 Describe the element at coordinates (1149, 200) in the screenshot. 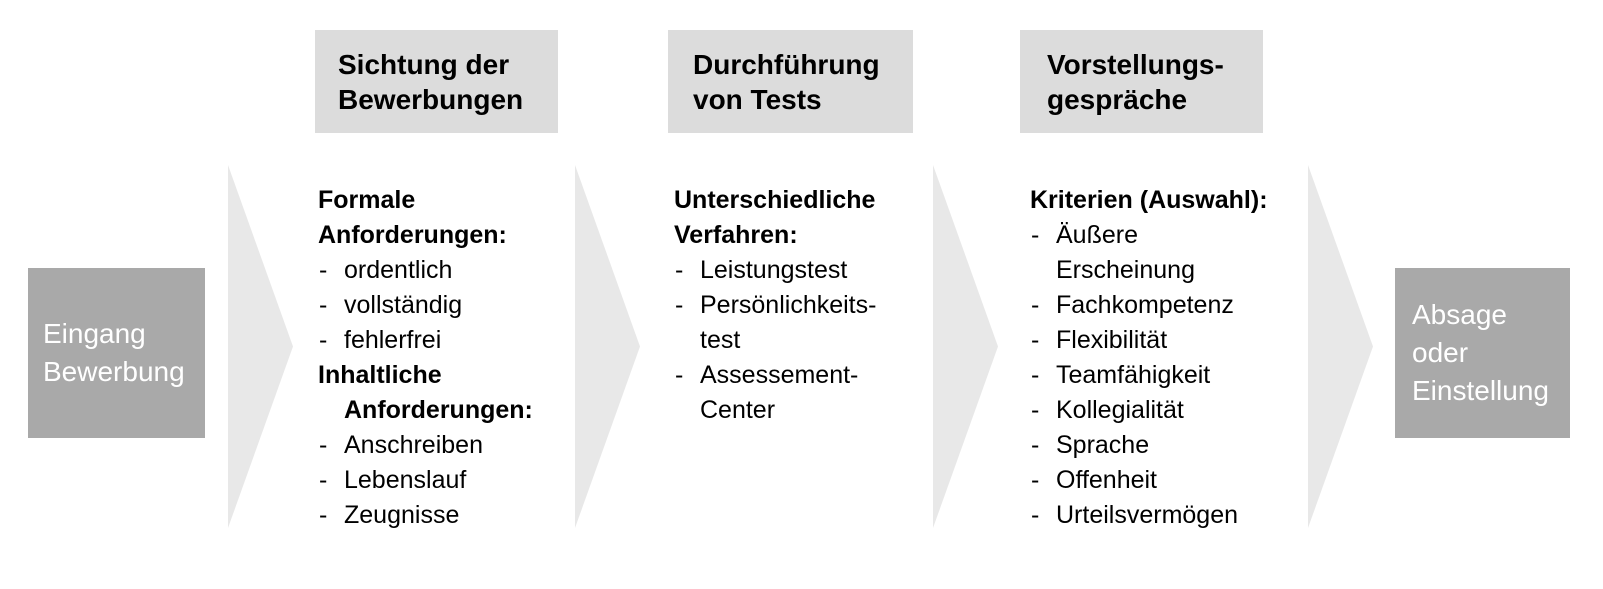

I see `stage-3-heading-line: Kriterien (Auswahl):` at that location.